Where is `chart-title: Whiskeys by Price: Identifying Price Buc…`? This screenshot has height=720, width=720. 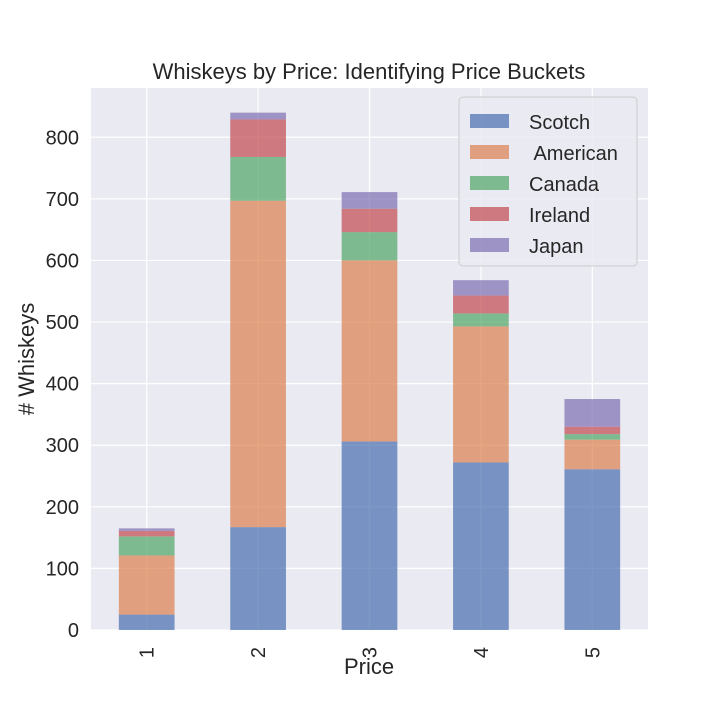 chart-title: Whiskeys by Price: Identifying Price Buc… is located at coordinates (369, 71).